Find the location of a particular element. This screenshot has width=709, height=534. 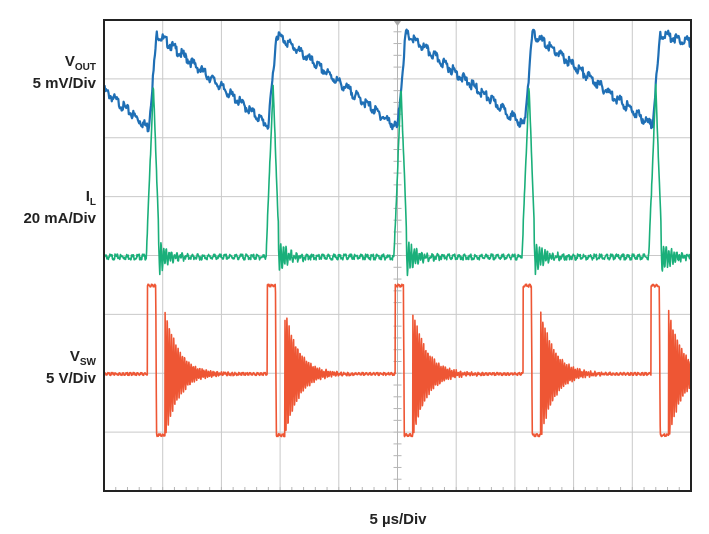

channel-labels: VOUT 5 mV/Div IL 20 mA/Div VSW 5 V/Div is located at coordinates (59, 220).